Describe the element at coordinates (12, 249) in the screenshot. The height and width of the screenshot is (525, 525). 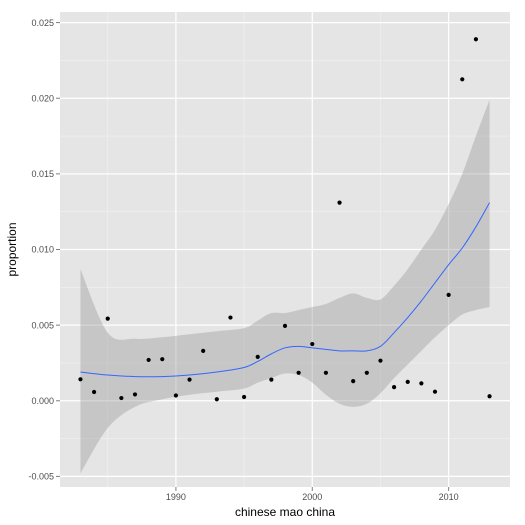
I see `y-axis-title: proportion` at that location.